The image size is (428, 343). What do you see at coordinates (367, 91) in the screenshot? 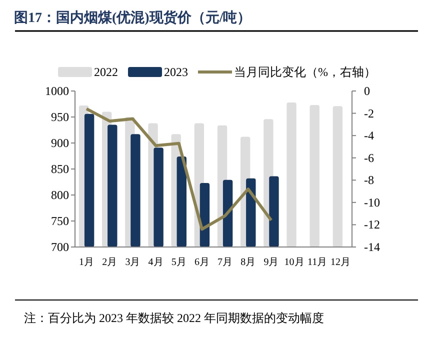
I see `y2-tick-label: 0` at bounding box center [367, 91].